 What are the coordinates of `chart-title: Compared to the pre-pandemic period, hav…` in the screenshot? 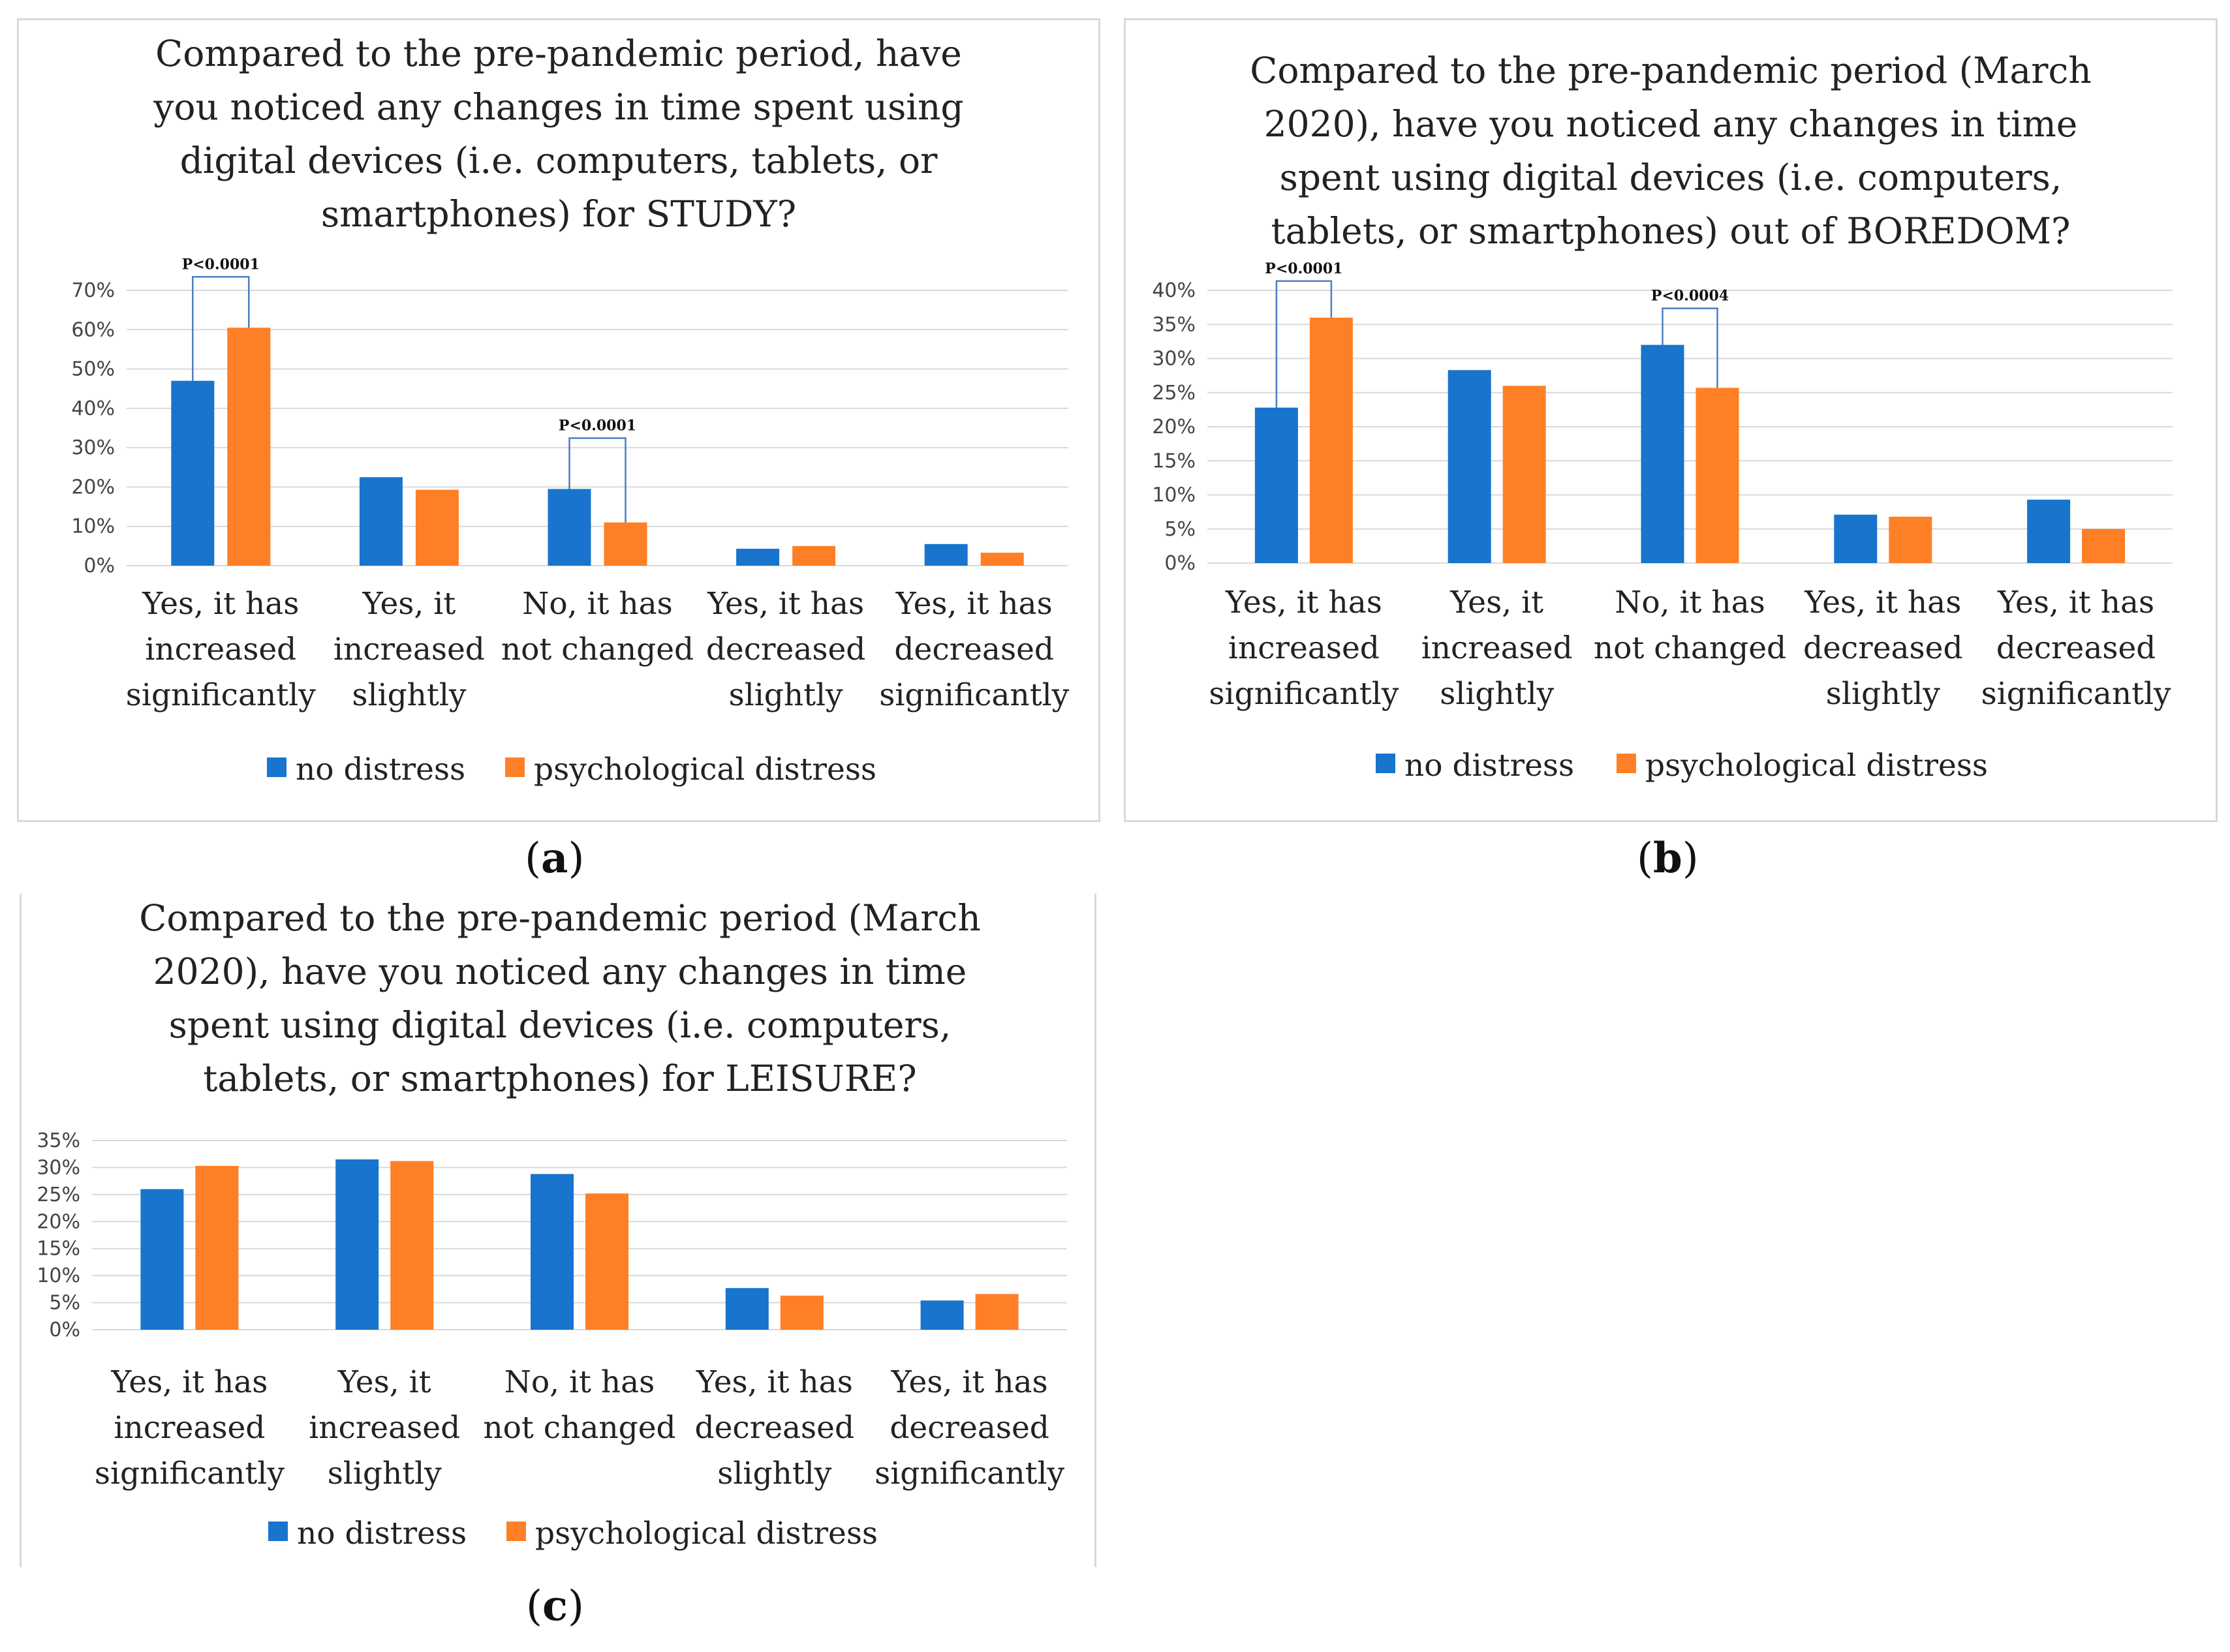 It's located at (558, 134).